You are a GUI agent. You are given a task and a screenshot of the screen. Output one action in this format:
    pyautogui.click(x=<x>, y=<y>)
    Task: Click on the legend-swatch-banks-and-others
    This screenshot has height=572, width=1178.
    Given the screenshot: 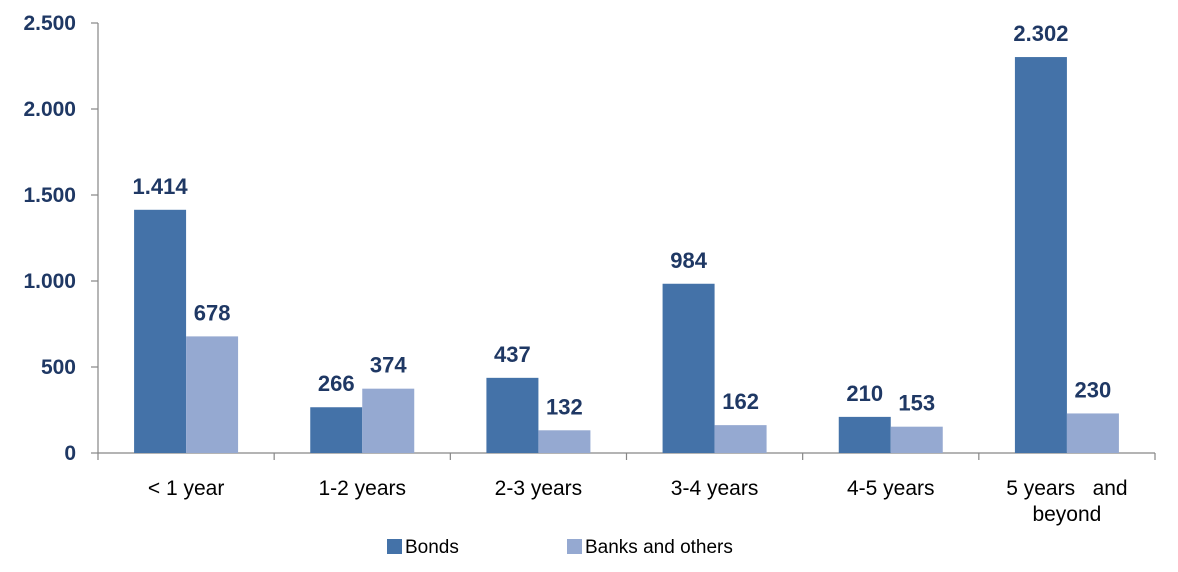 What is the action you would take?
    pyautogui.click(x=574, y=546)
    